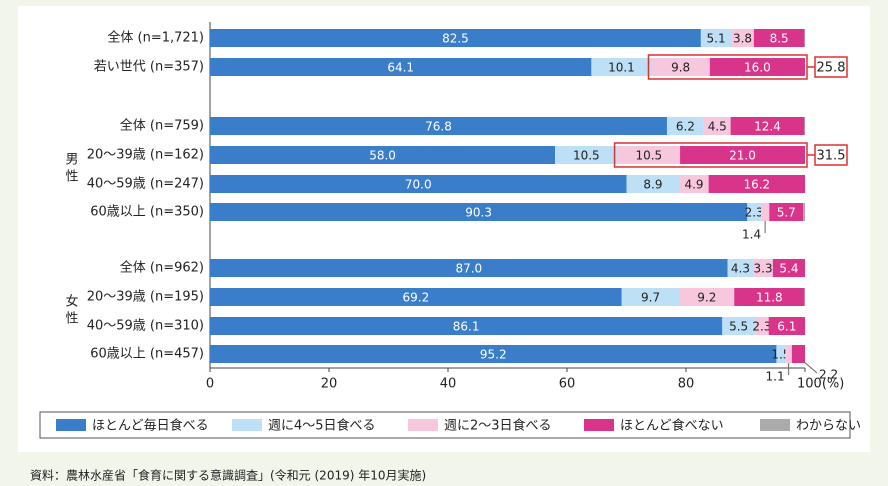  I want to click on value-label: 64.1, so click(400, 68).